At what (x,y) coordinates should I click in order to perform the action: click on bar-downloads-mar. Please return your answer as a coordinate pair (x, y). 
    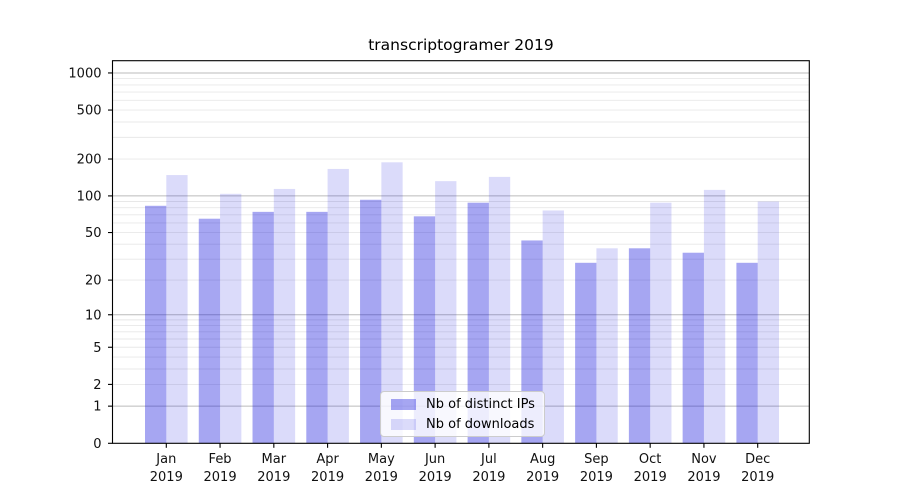
    Looking at the image, I should click on (284, 316).